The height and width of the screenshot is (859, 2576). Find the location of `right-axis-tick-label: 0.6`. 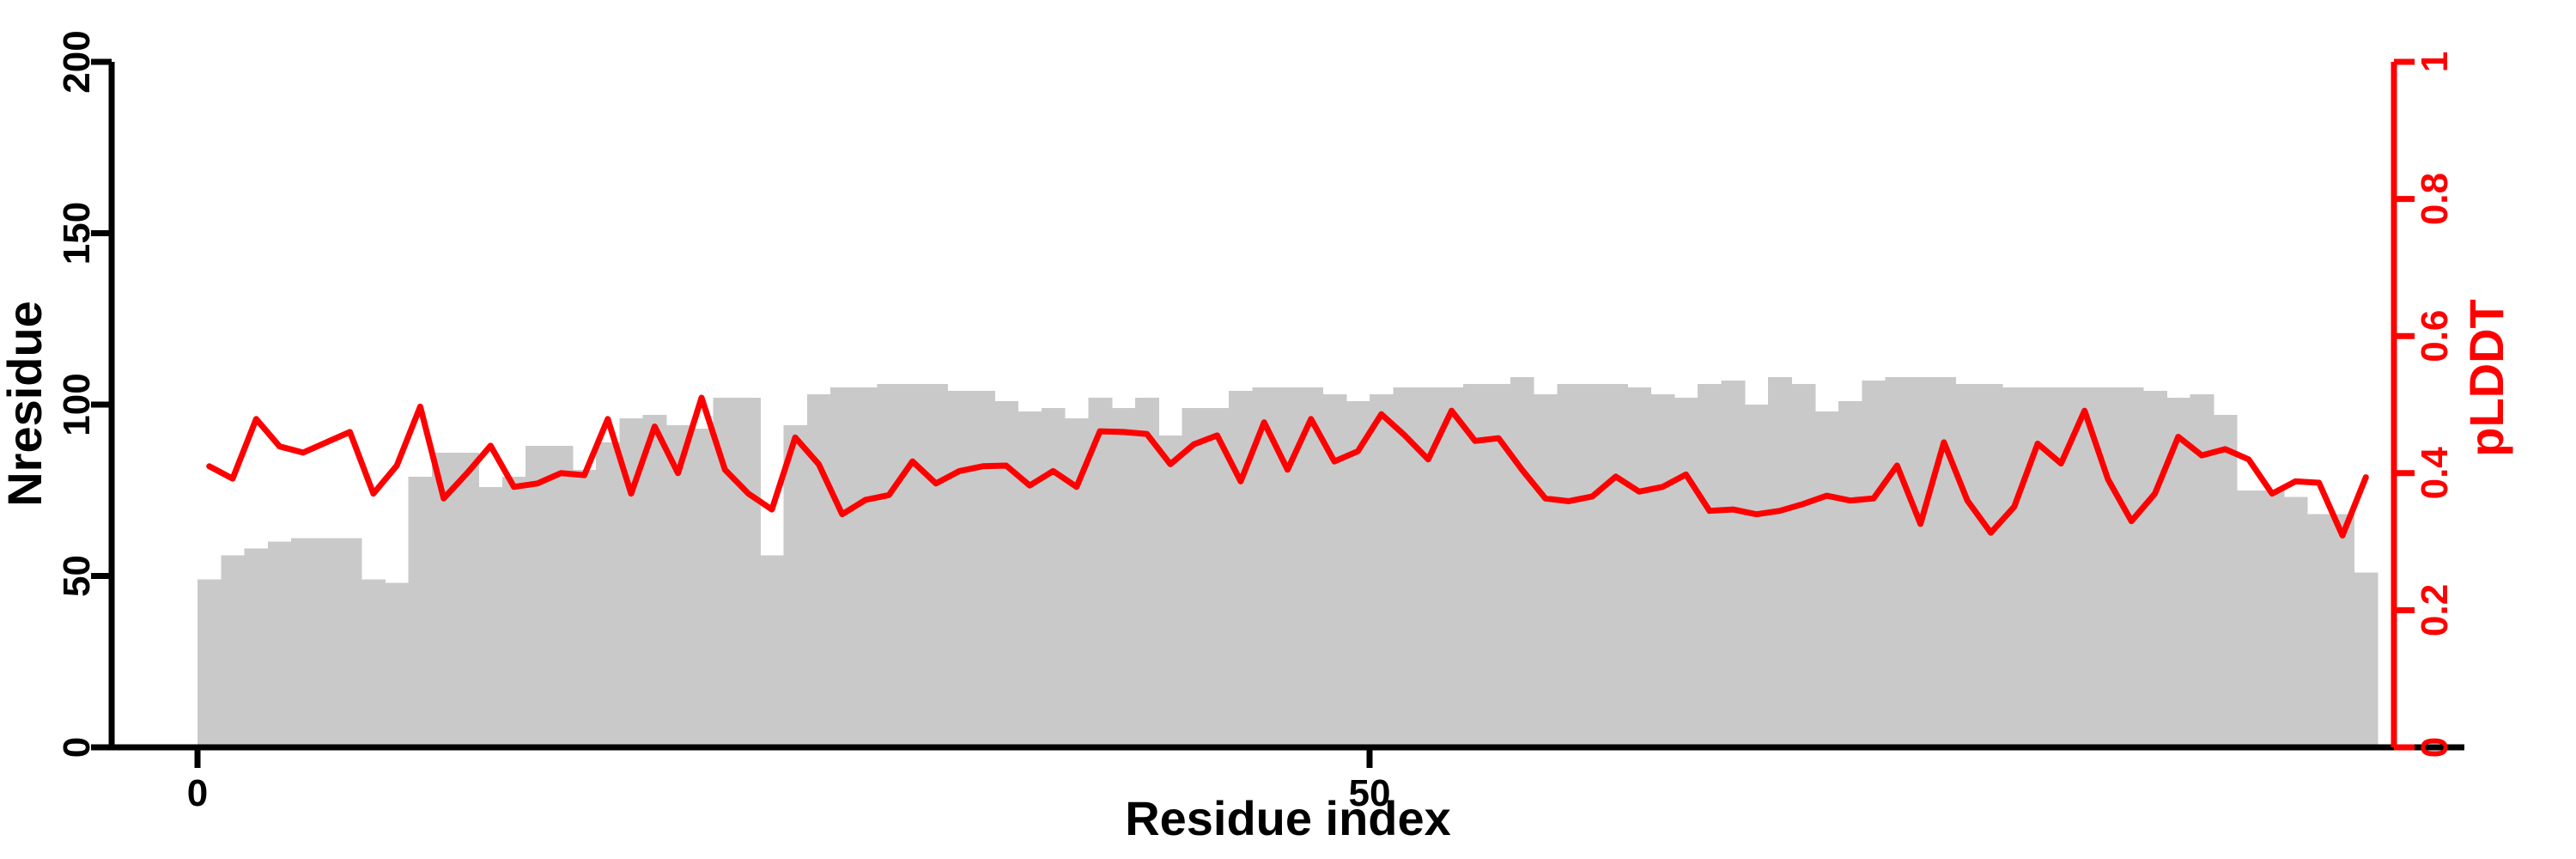

right-axis-tick-label: 0.6 is located at coordinates (2435, 336).